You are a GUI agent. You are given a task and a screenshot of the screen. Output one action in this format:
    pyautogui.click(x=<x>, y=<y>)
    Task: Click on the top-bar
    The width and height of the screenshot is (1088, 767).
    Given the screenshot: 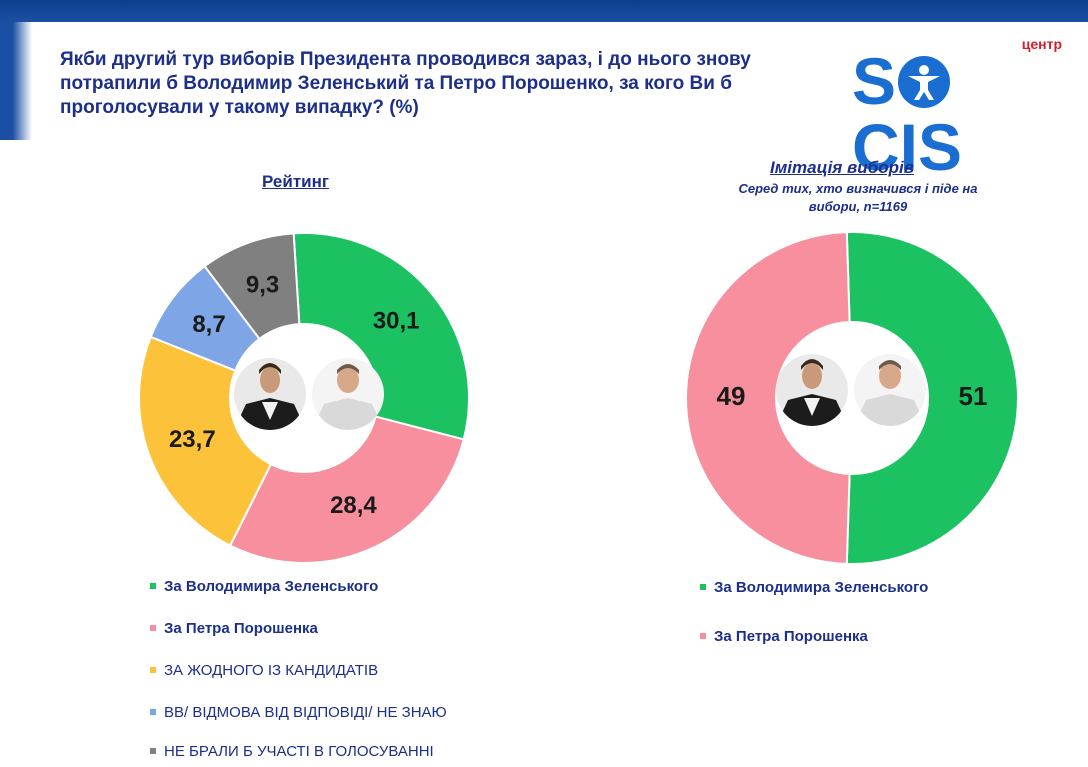 What is the action you would take?
    pyautogui.click(x=544, y=11)
    